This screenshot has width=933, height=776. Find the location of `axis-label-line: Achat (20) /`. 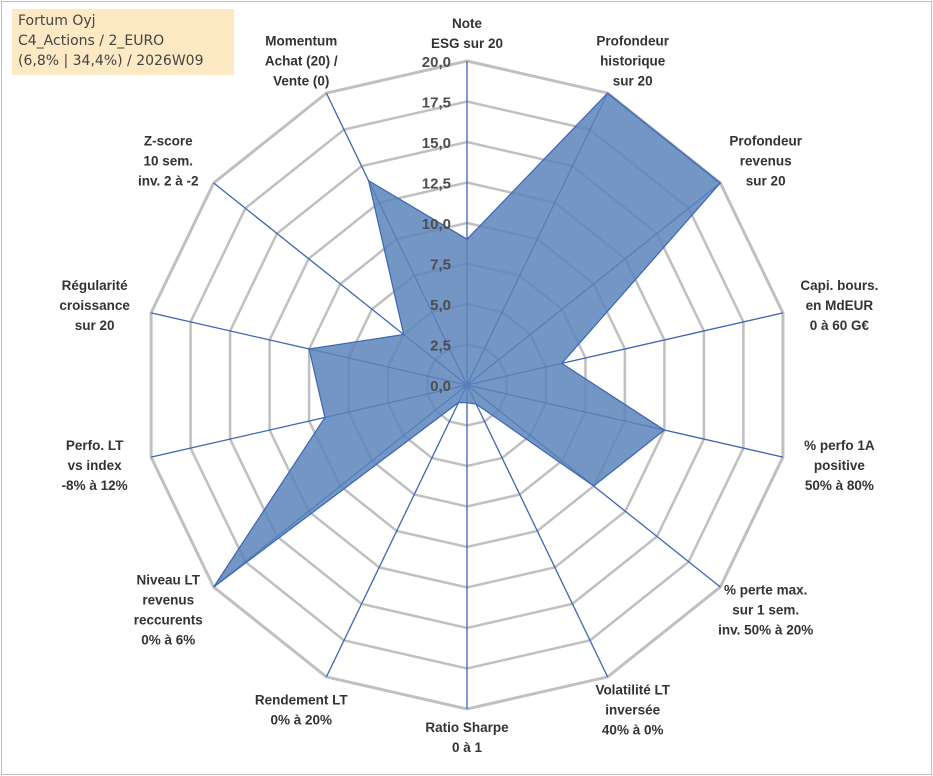

axis-label-line: Achat (20) / is located at coordinates (301, 61).